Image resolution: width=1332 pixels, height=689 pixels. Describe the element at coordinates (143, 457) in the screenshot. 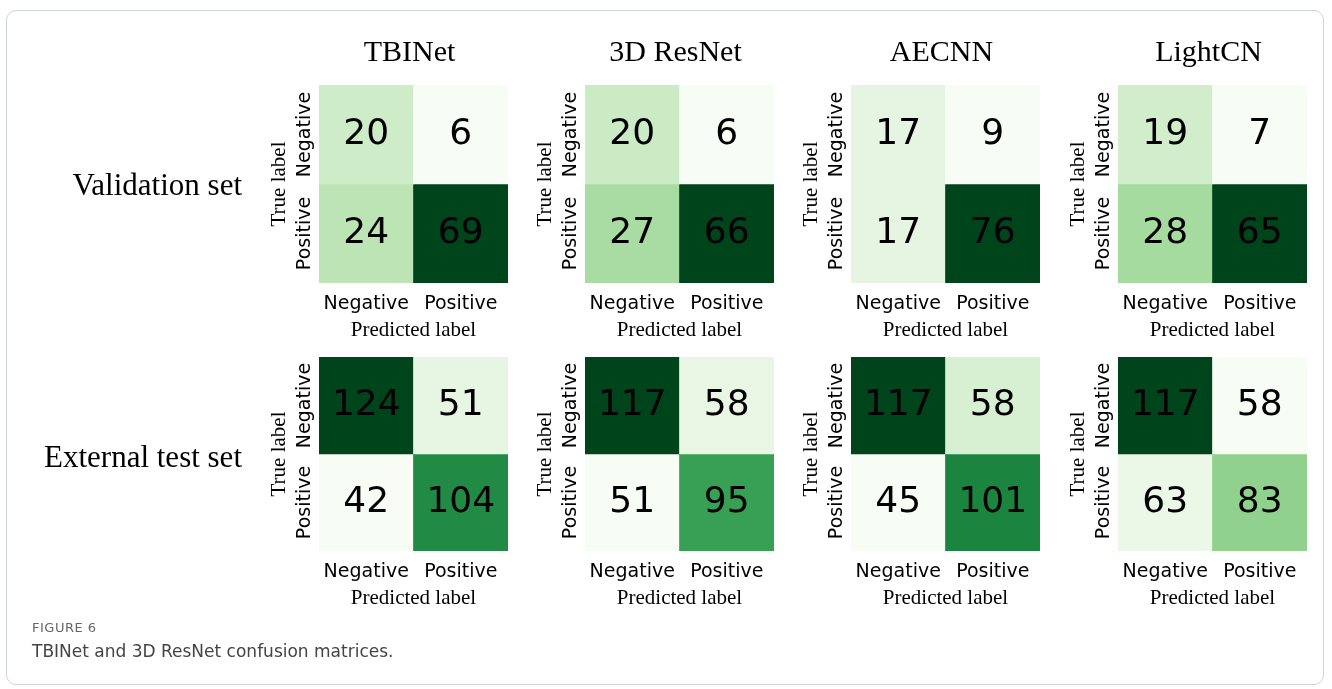

I see `text: External test set` at that location.